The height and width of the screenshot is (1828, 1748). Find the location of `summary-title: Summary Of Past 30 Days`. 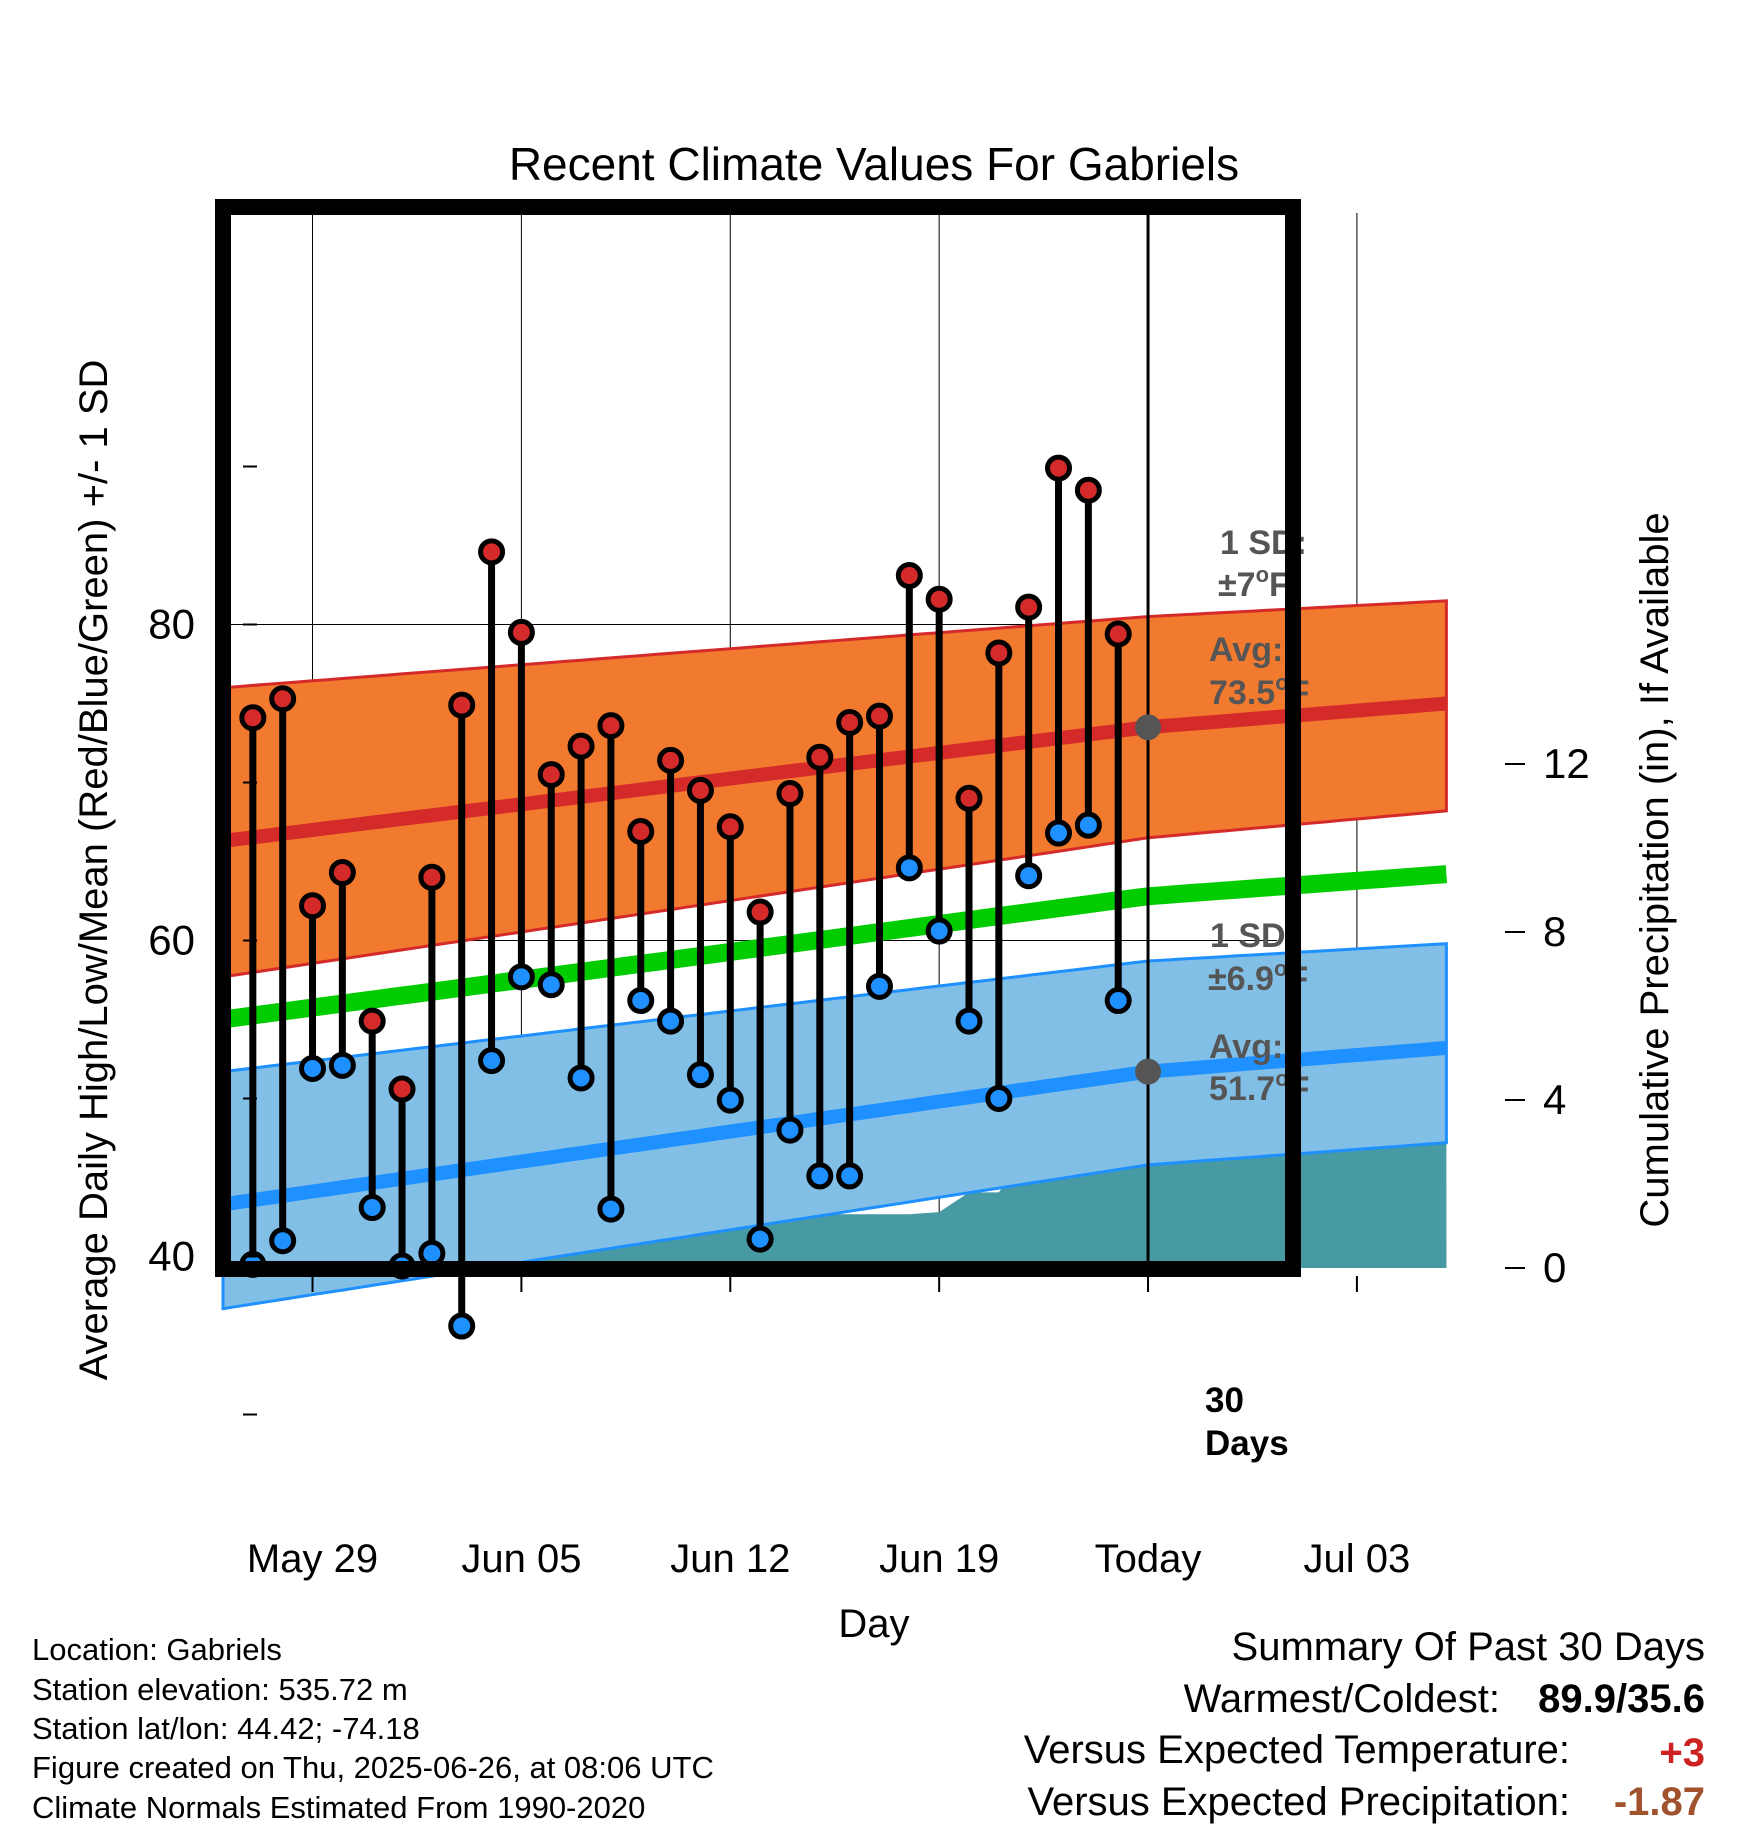

summary-title: Summary Of Past 30 Days is located at coordinates (1468, 1647).